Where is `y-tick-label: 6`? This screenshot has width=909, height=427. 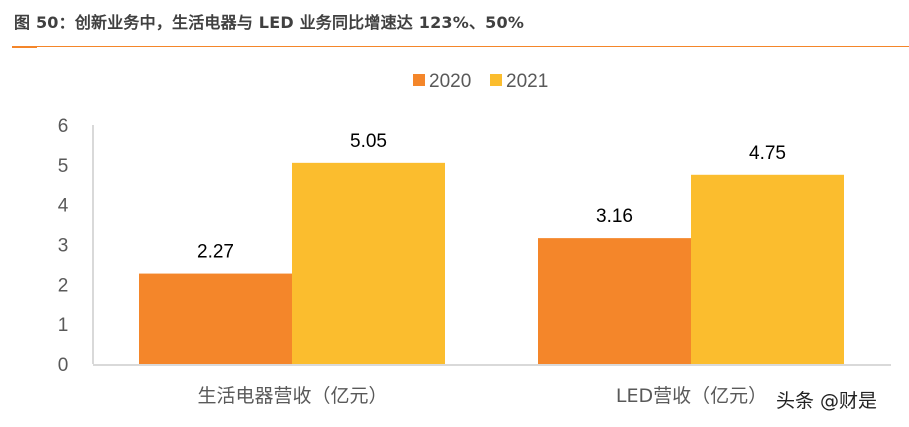
y-tick-label: 6 is located at coordinates (63, 126).